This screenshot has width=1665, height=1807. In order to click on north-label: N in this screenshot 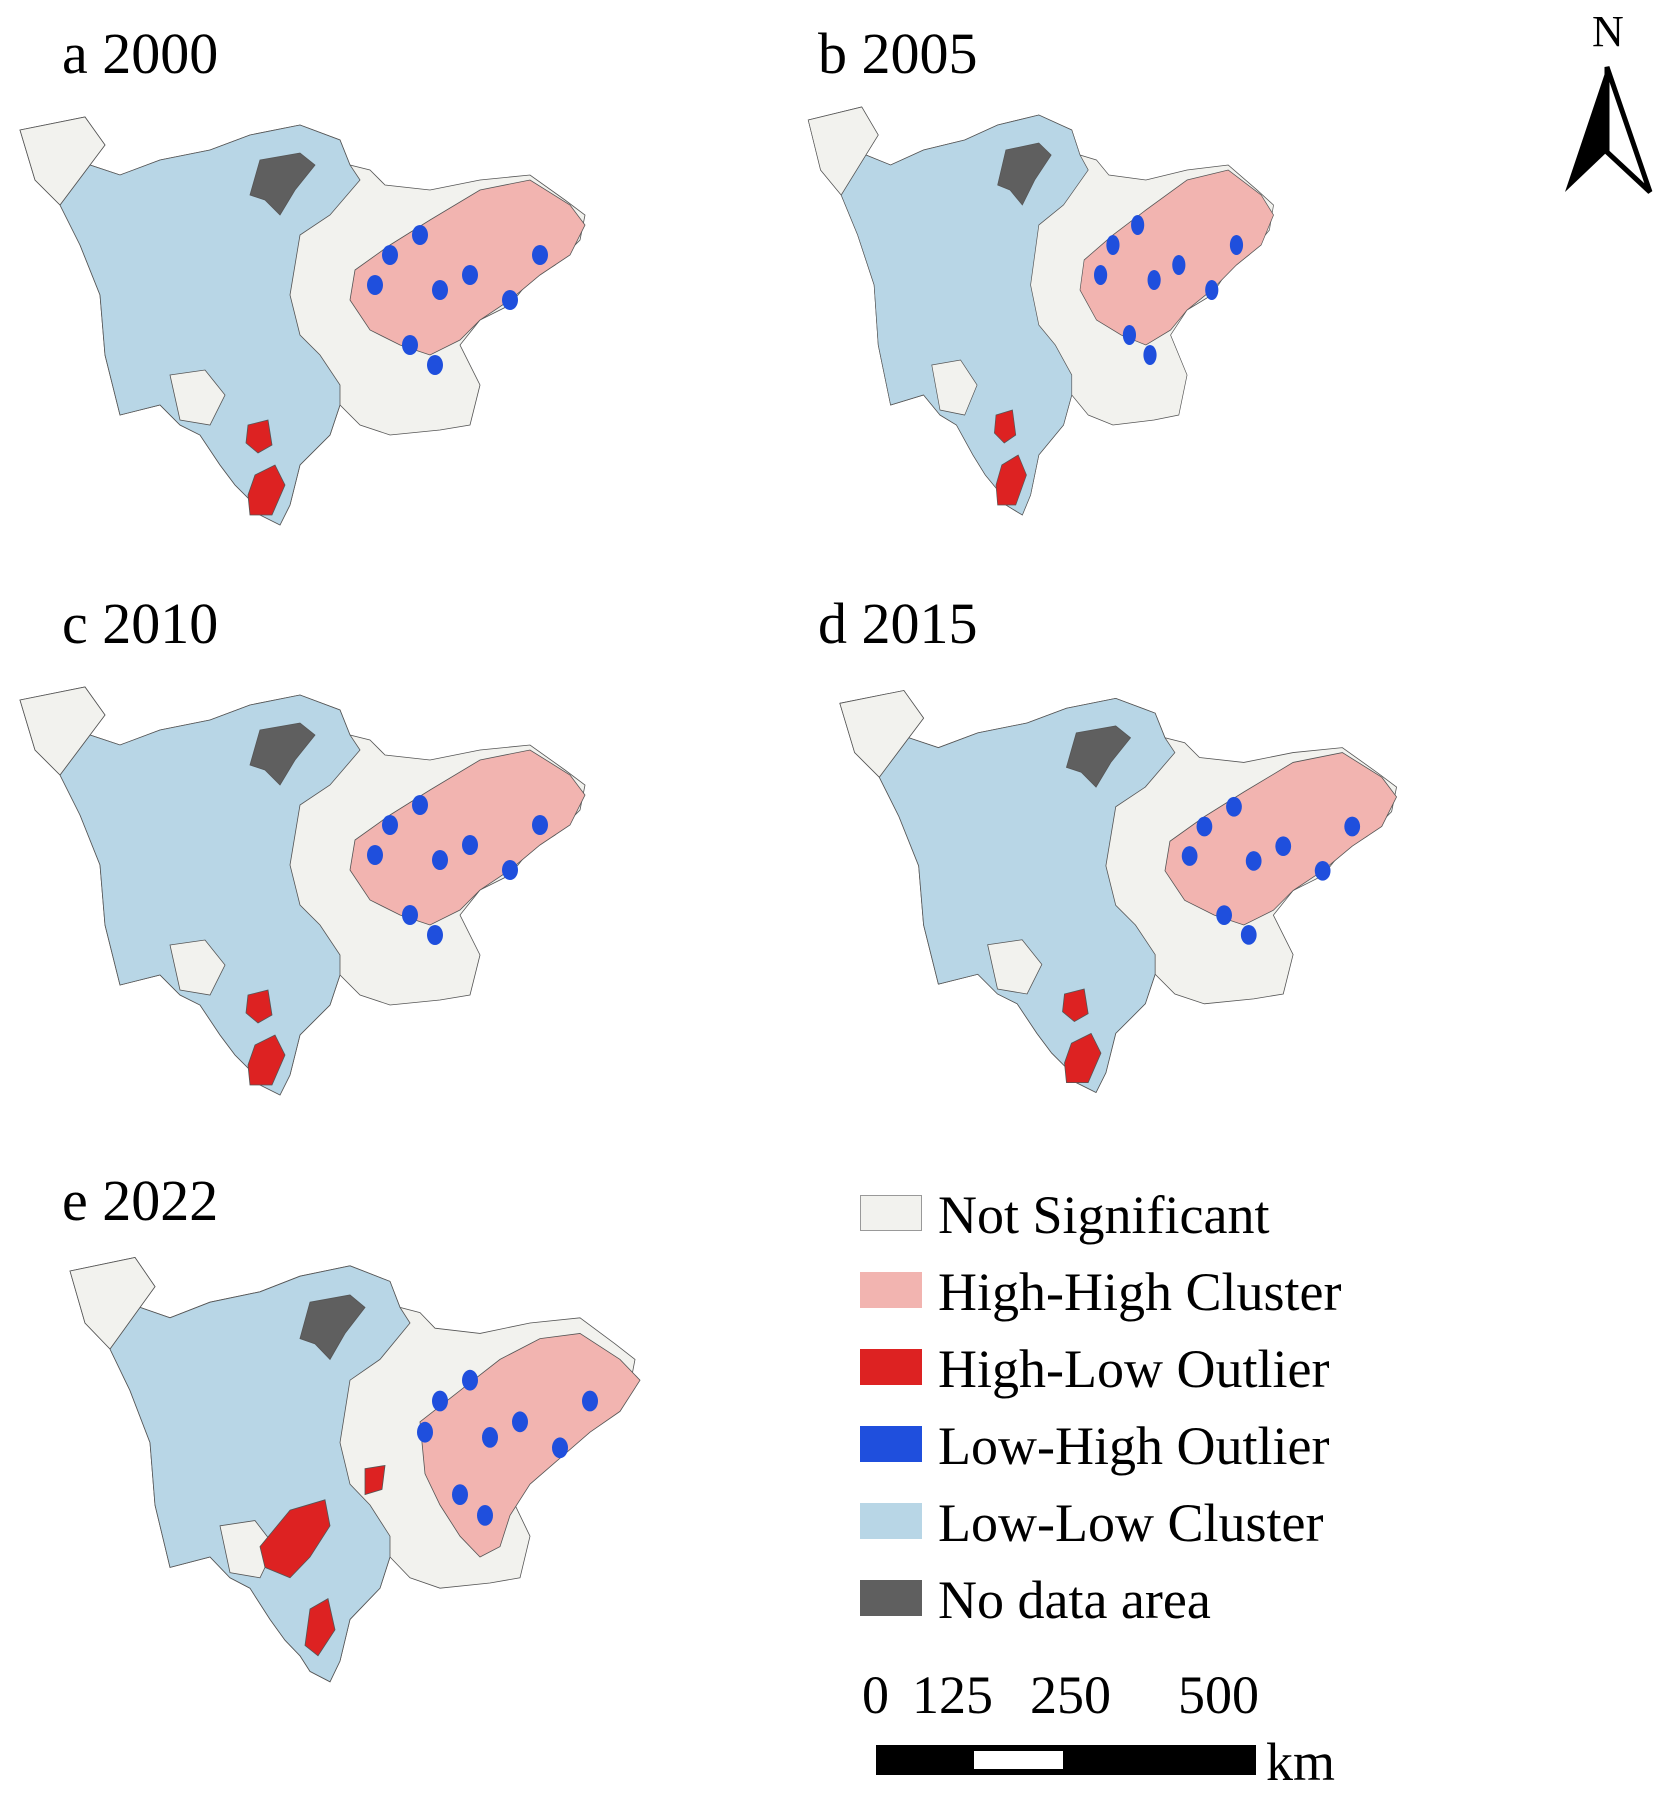, I will do `click(1608, 31)`.